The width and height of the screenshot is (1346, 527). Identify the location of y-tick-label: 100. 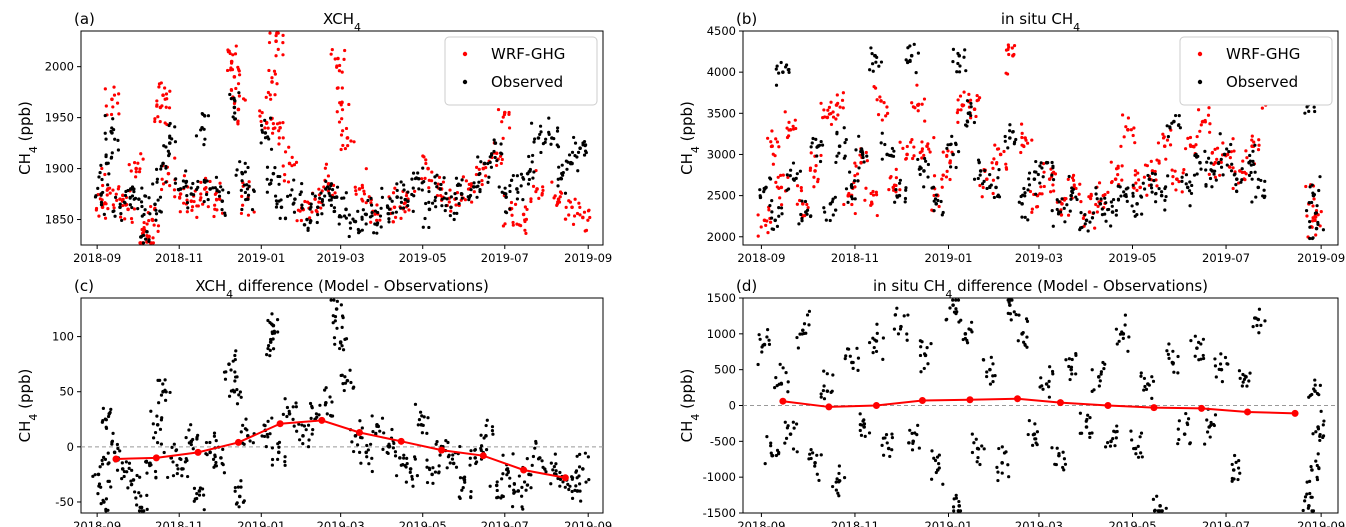
(63, 337).